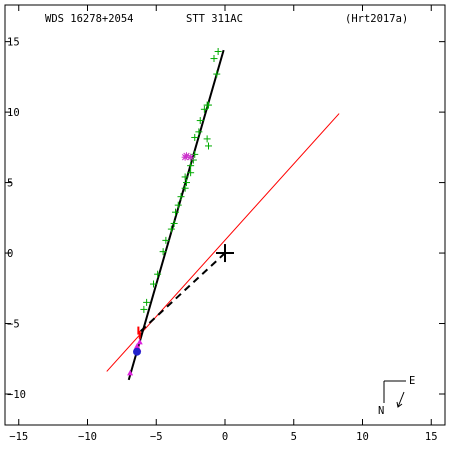 This screenshot has width=450, height=450. What do you see at coordinates (431, 437) in the screenshot?
I see `x-tick-label: 15` at bounding box center [431, 437].